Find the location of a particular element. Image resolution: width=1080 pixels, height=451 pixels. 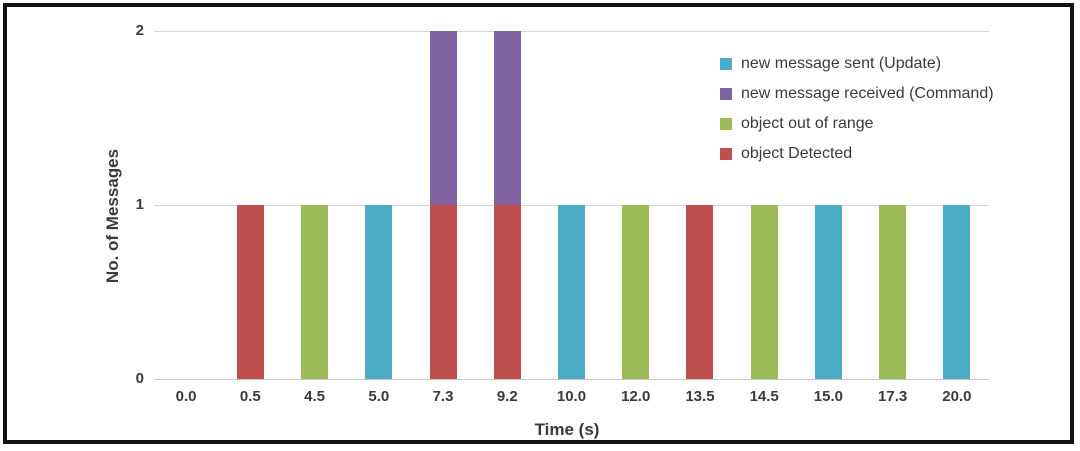

legend-label: new message received (Command) is located at coordinates (867, 93).